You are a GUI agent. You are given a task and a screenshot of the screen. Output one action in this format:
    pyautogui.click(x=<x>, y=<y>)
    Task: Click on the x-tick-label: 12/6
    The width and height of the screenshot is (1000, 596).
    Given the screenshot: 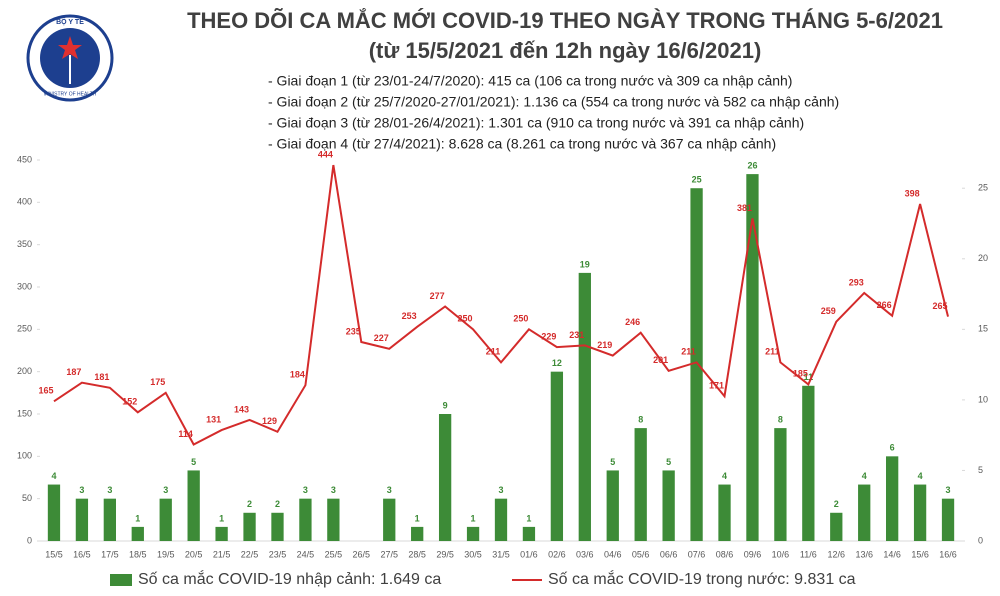 What is the action you would take?
    pyautogui.click(x=837, y=554)
    